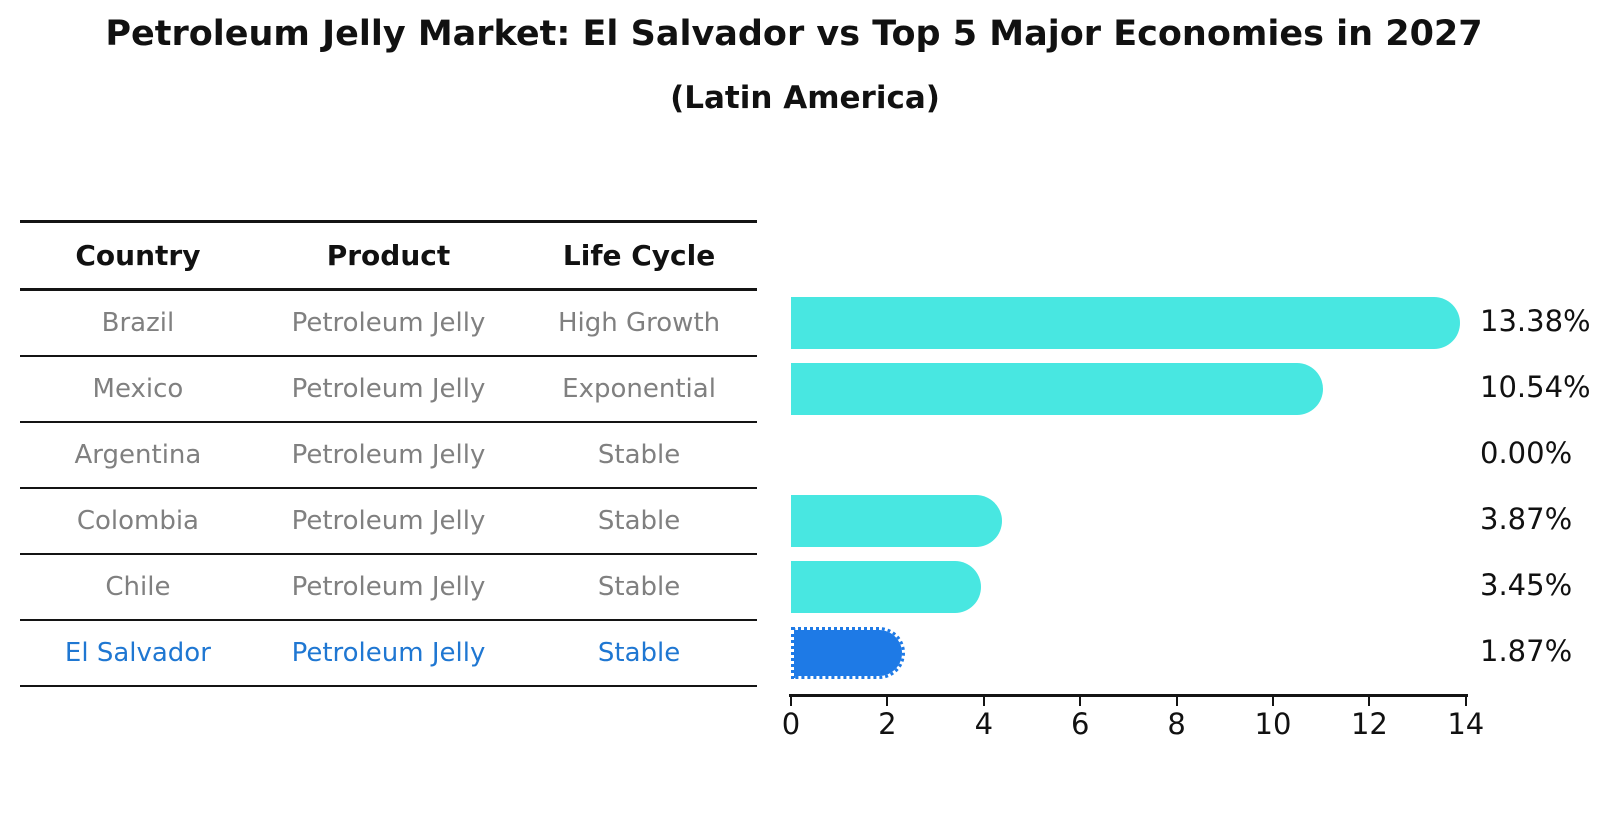  Describe the element at coordinates (1057, 389) in the screenshot. I see `bar-mexico` at that location.